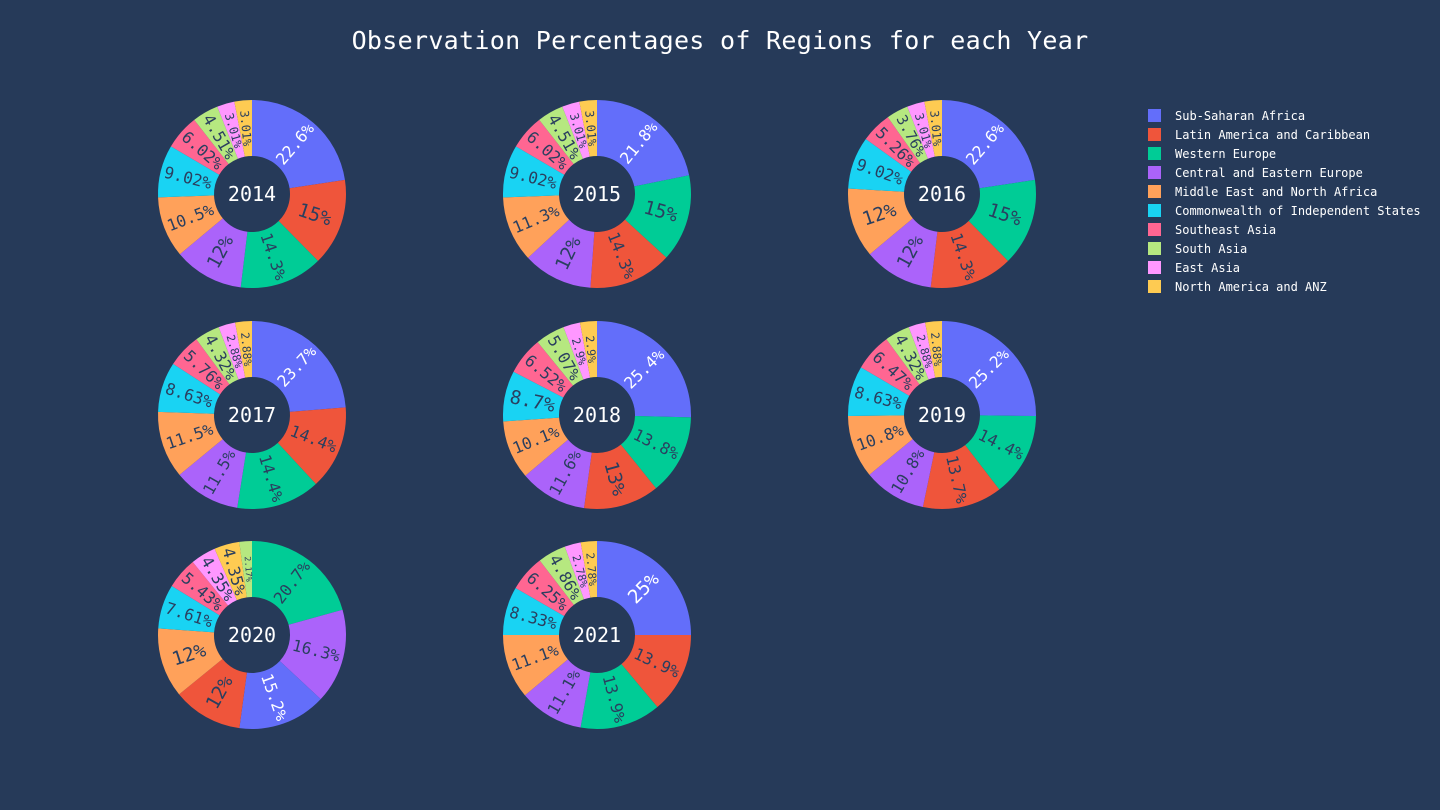  I want to click on slice-2017-central-and-eastern-europe, so click(213, 473).